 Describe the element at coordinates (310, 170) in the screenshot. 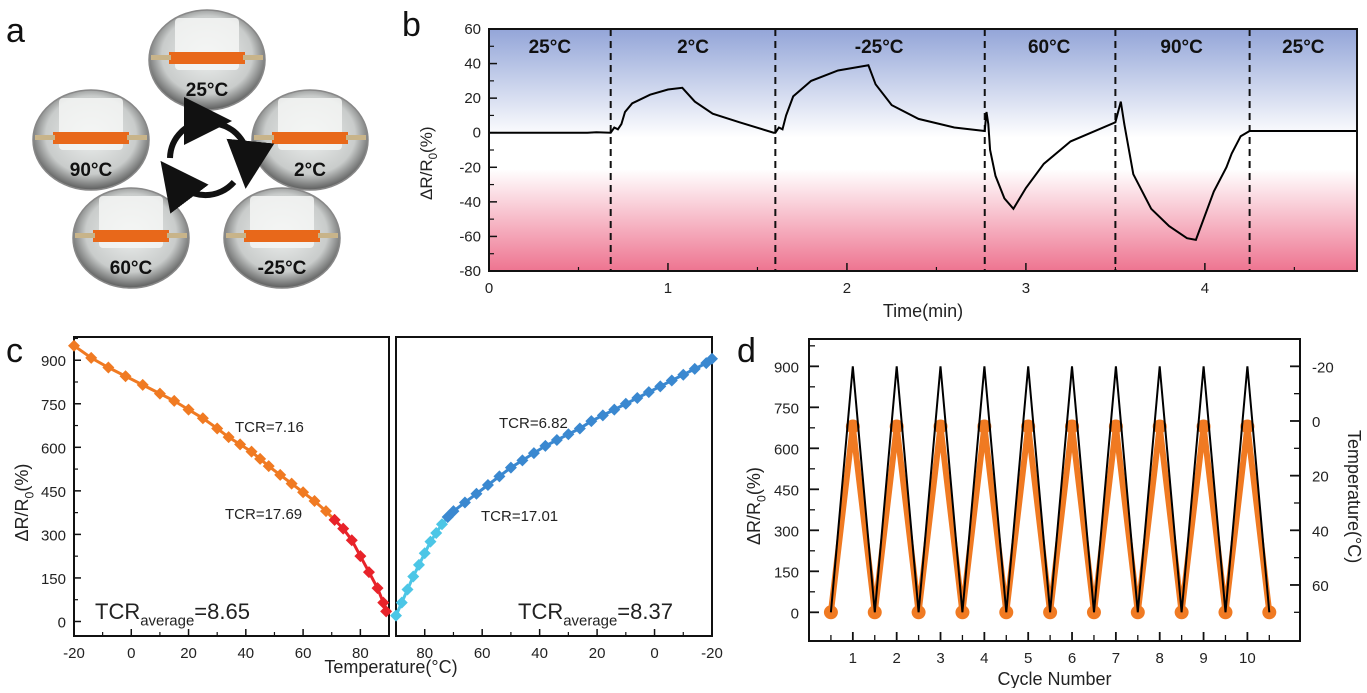

I see `photo-label: 2°C` at that location.